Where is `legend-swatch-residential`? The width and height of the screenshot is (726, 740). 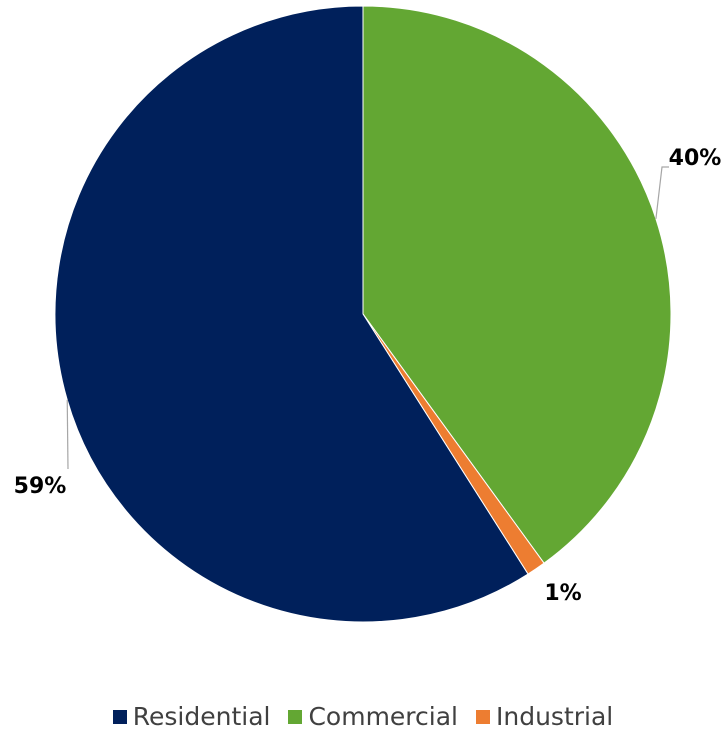
legend-swatch-residential is located at coordinates (119, 716).